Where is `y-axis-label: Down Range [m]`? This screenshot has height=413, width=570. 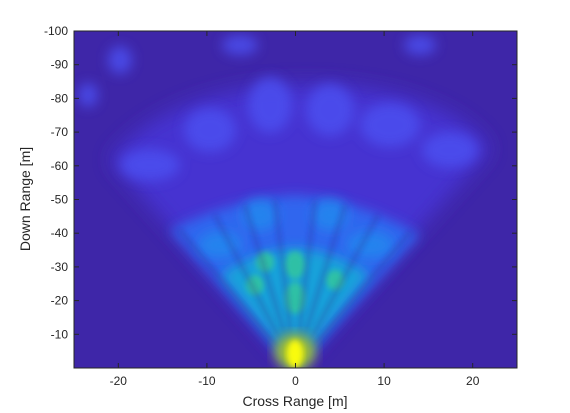 y-axis-label: Down Range [m] is located at coordinates (25, 199).